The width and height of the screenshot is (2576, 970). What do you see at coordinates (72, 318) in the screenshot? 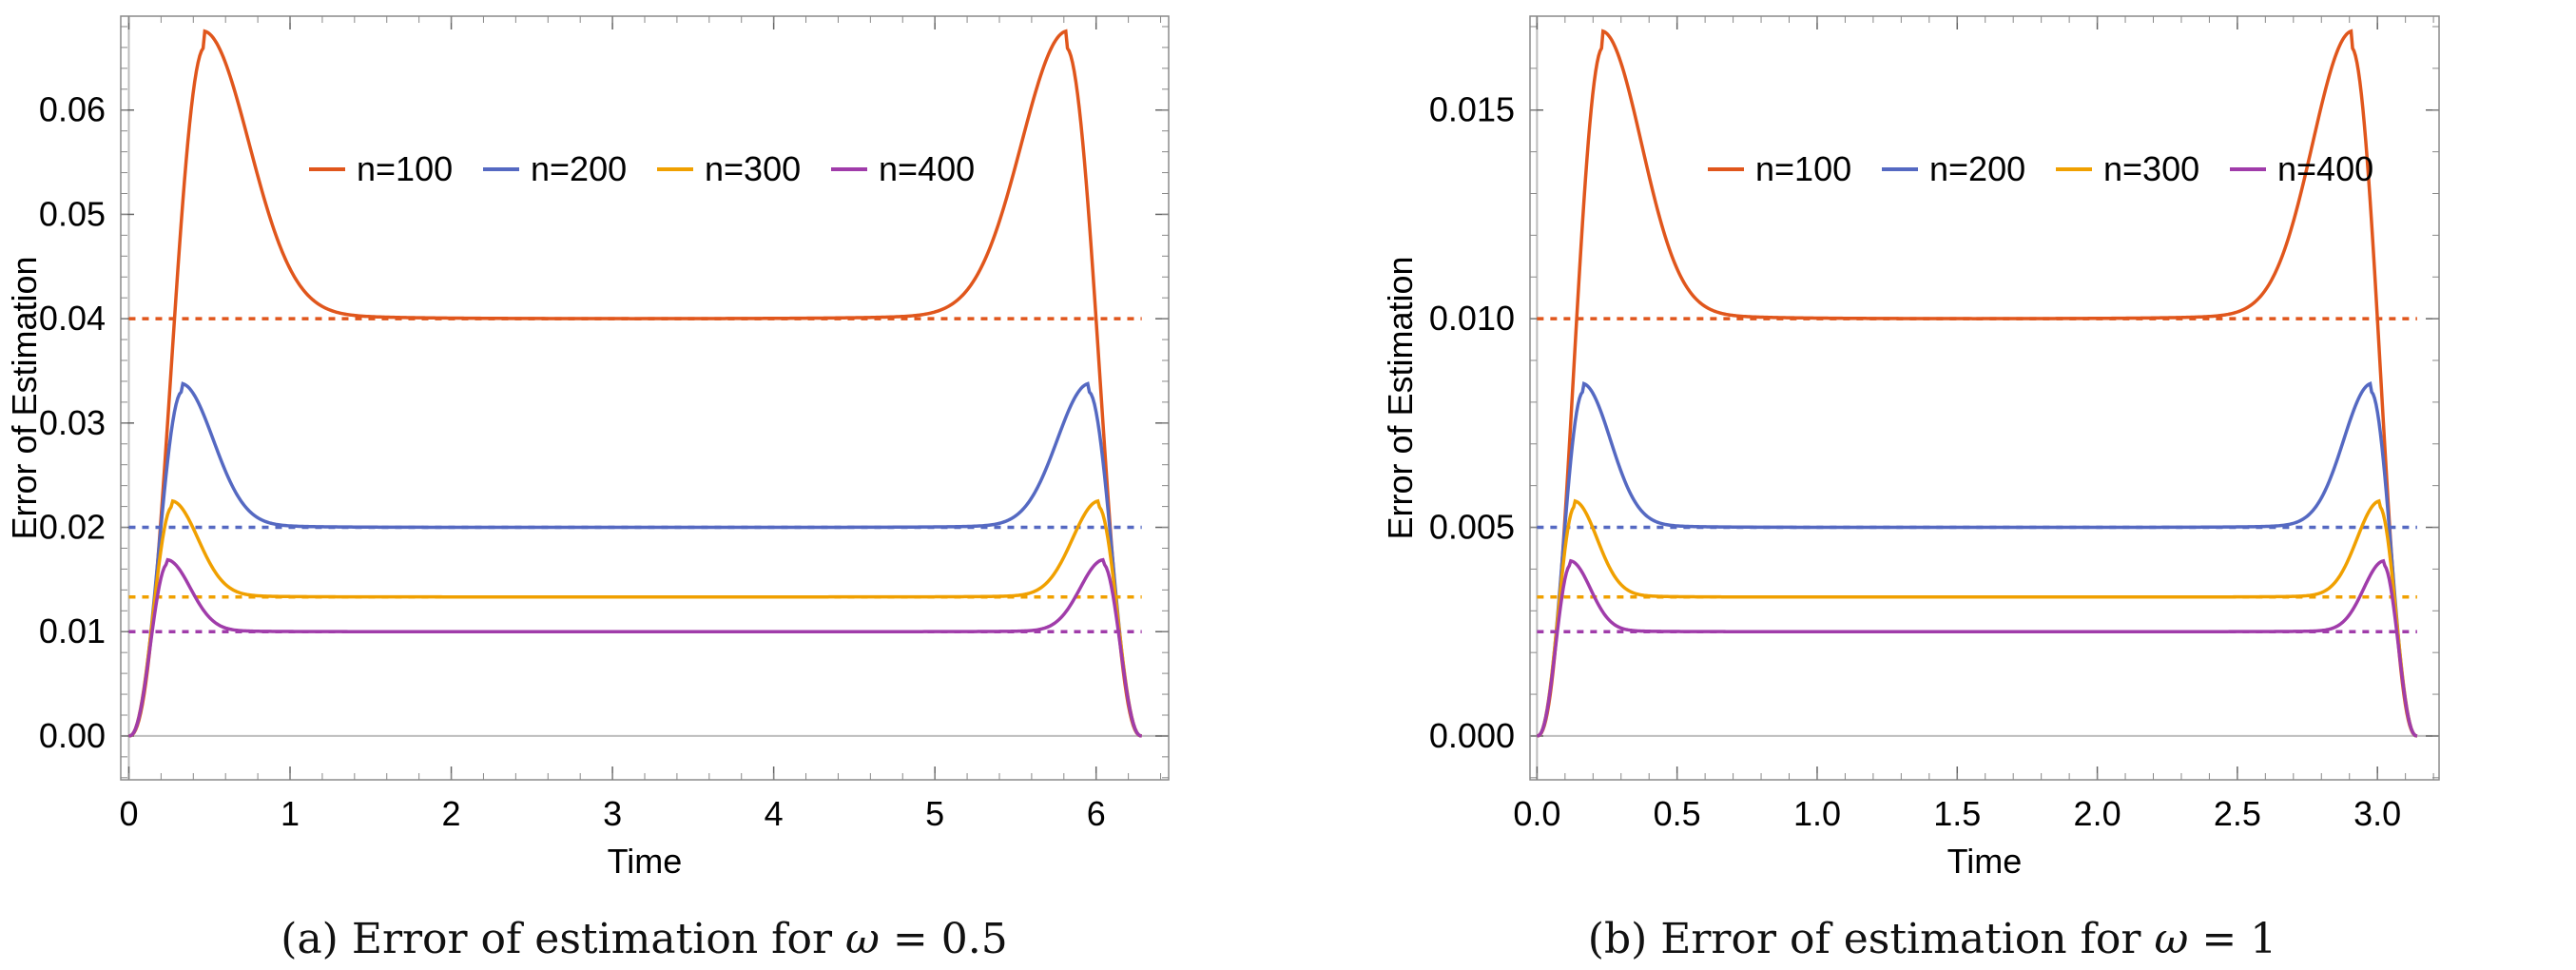
I see `y-tick-label-a: 0.04` at bounding box center [72, 318].